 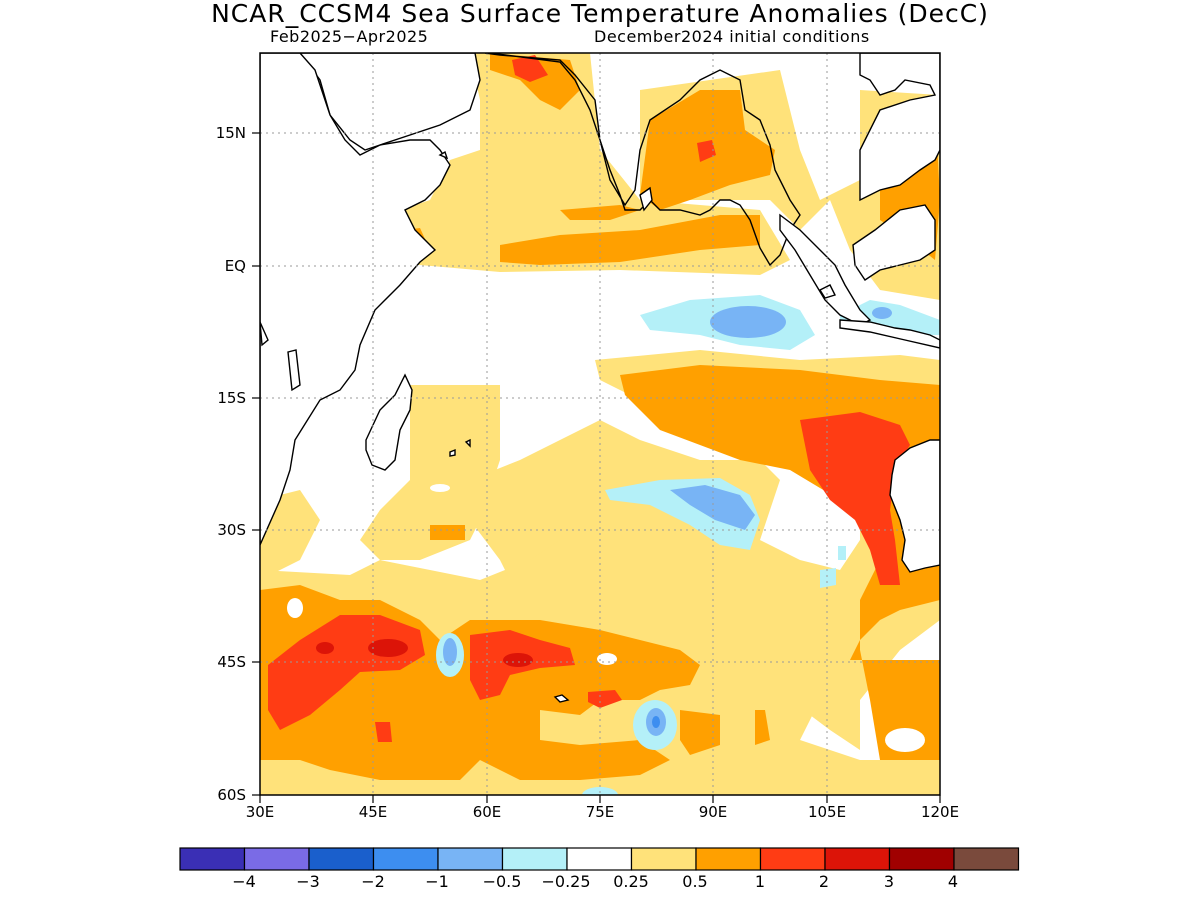 What do you see at coordinates (502, 881) in the screenshot?
I see `colorbar-label: −0.5` at bounding box center [502, 881].